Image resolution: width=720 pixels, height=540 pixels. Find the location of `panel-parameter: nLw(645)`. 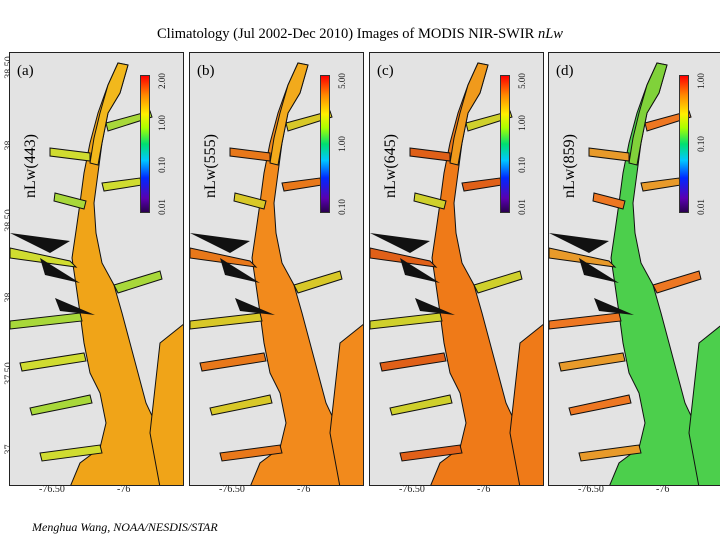

panel-parameter: nLw(645) is located at coordinates (390, 166).